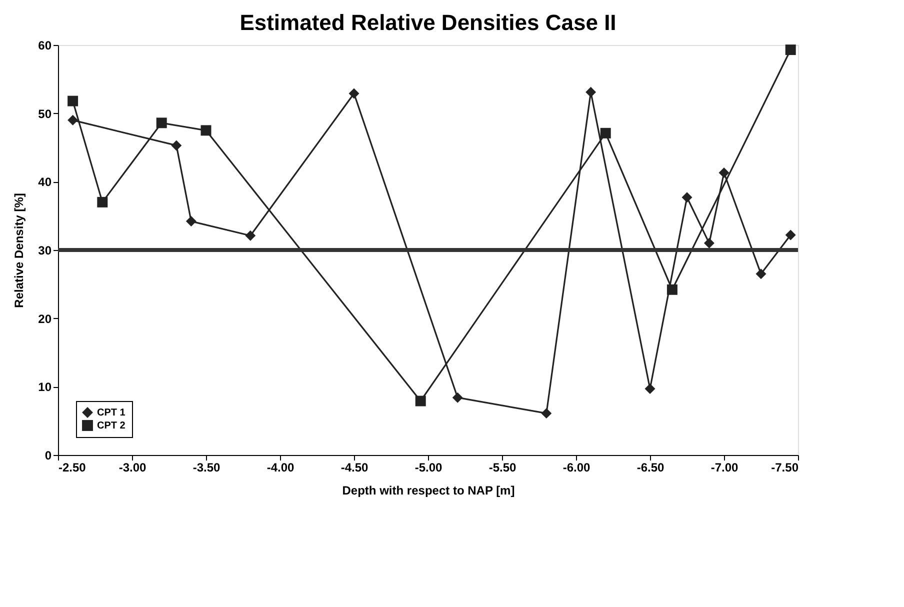 This screenshot has width=904, height=607. What do you see at coordinates (48, 455) in the screenshot?
I see `y-tick-label: 0` at bounding box center [48, 455].